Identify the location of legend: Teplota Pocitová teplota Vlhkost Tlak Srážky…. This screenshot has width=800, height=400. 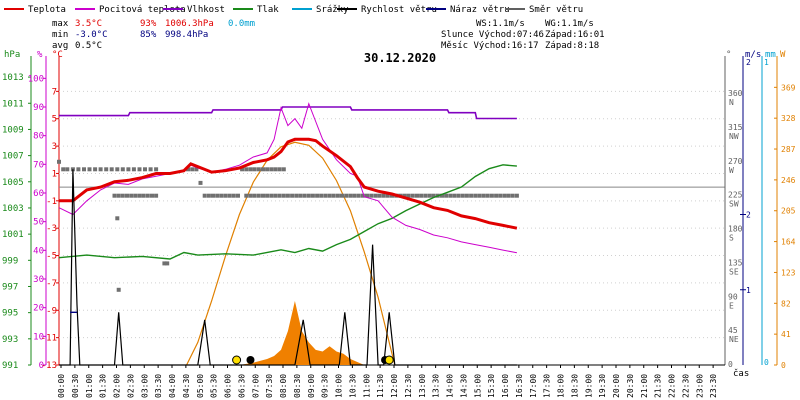
(293, 10).